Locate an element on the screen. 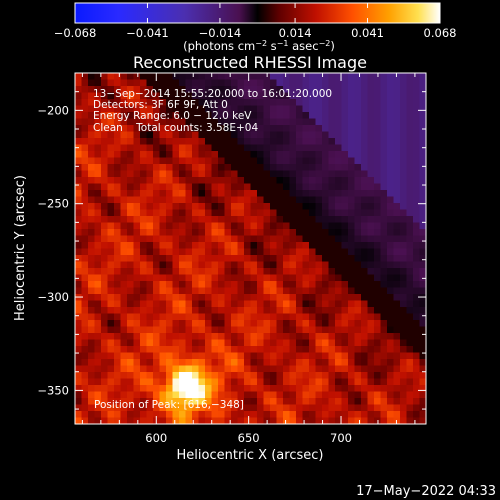 The image size is (500, 500). colorbar-label-exp1: −2 is located at coordinates (261, 43).